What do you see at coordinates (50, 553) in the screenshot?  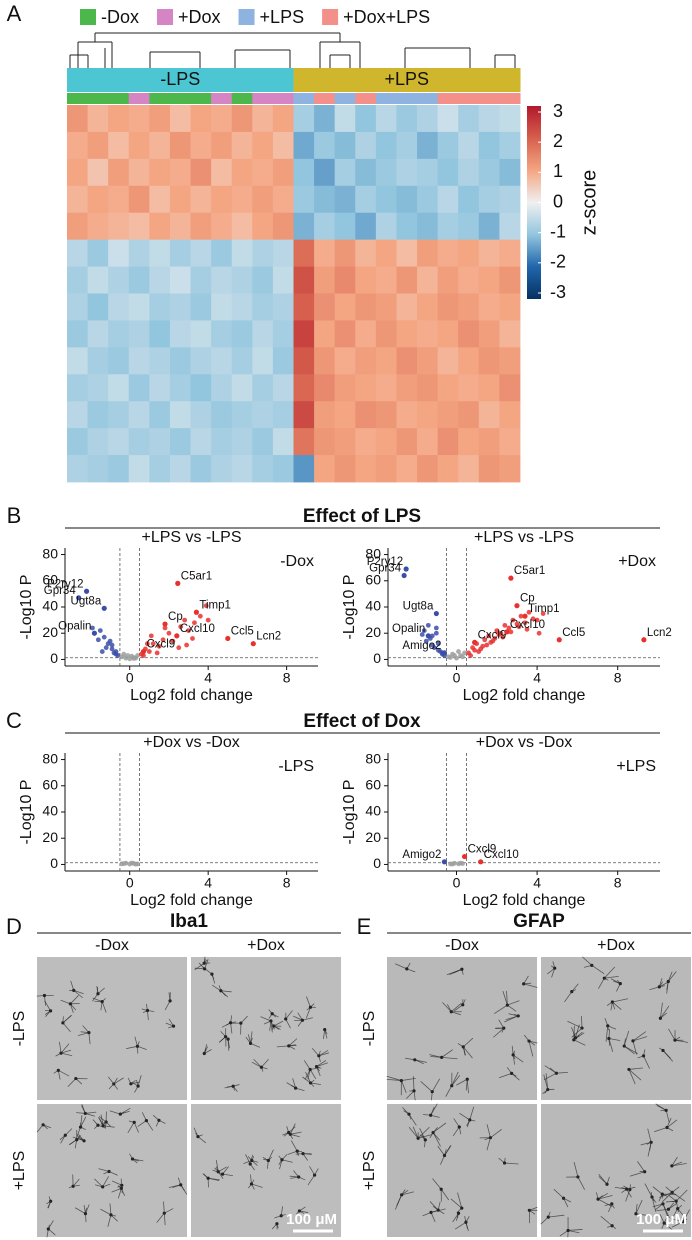 I see `y-tick-label: 80` at bounding box center [50, 553].